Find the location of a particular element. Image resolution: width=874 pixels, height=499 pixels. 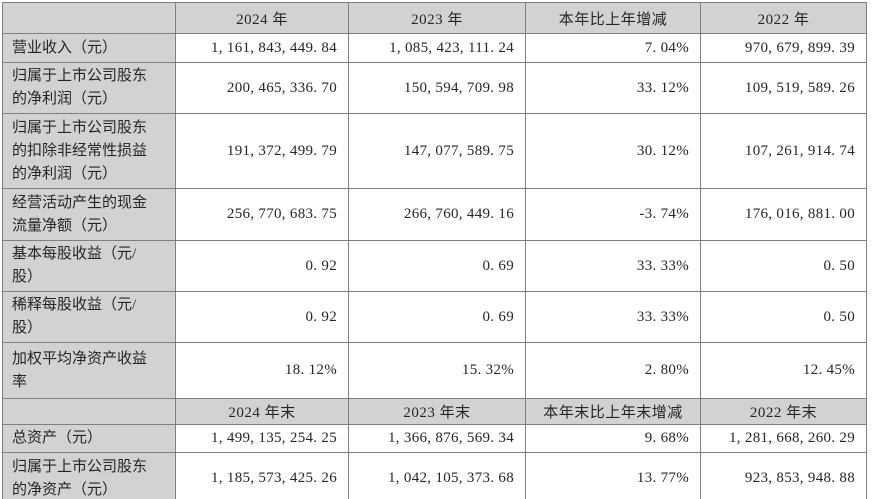

column-header-2023: 2023 年 is located at coordinates (437, 18).